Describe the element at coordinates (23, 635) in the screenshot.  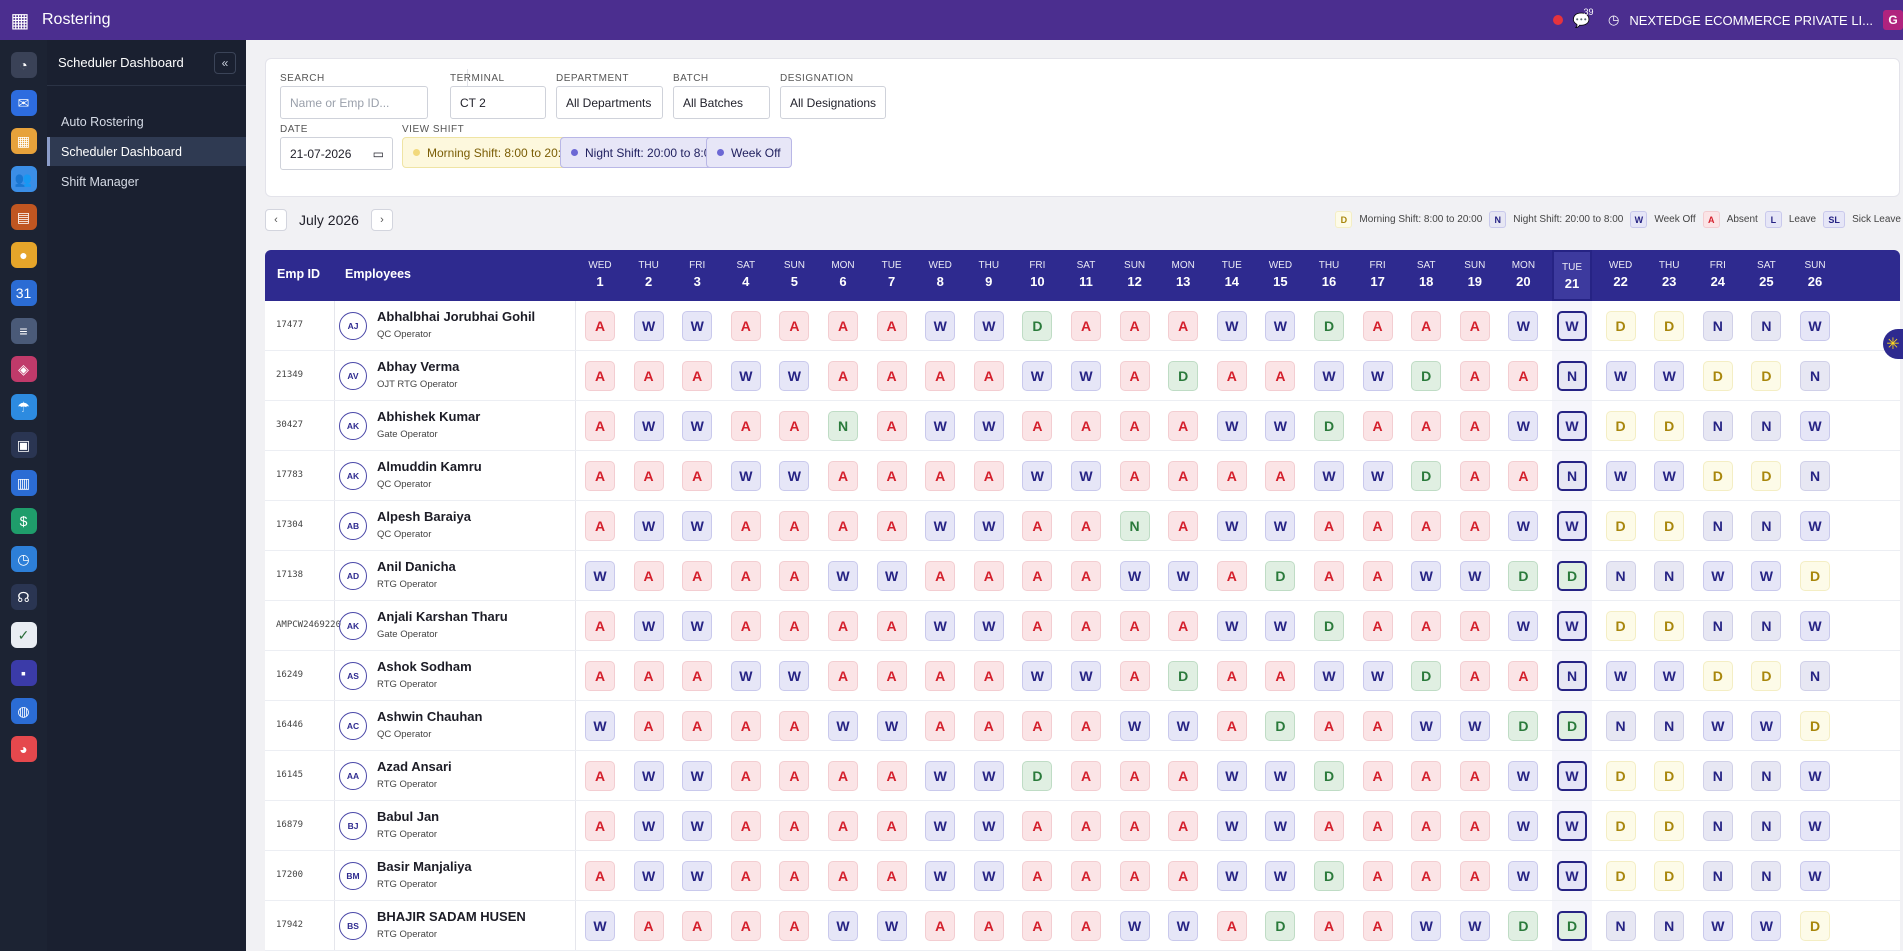
I see `check-list-icon: ✓` at that location.